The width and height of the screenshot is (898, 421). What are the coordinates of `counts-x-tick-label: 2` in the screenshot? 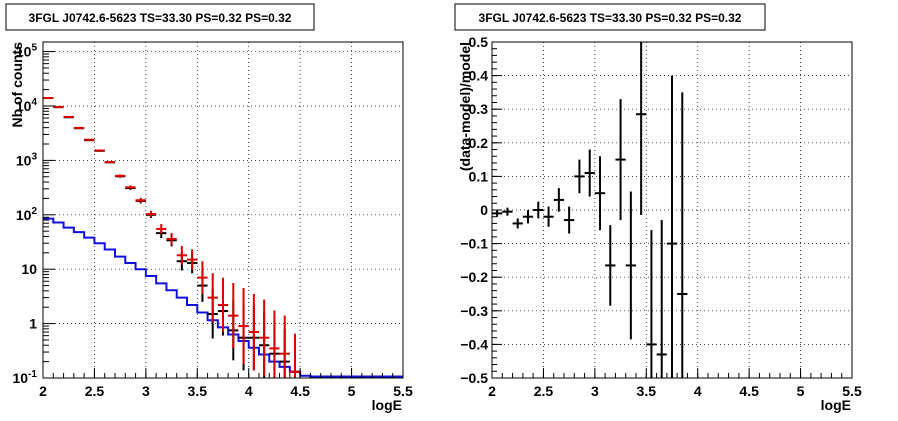 It's located at (43, 391).